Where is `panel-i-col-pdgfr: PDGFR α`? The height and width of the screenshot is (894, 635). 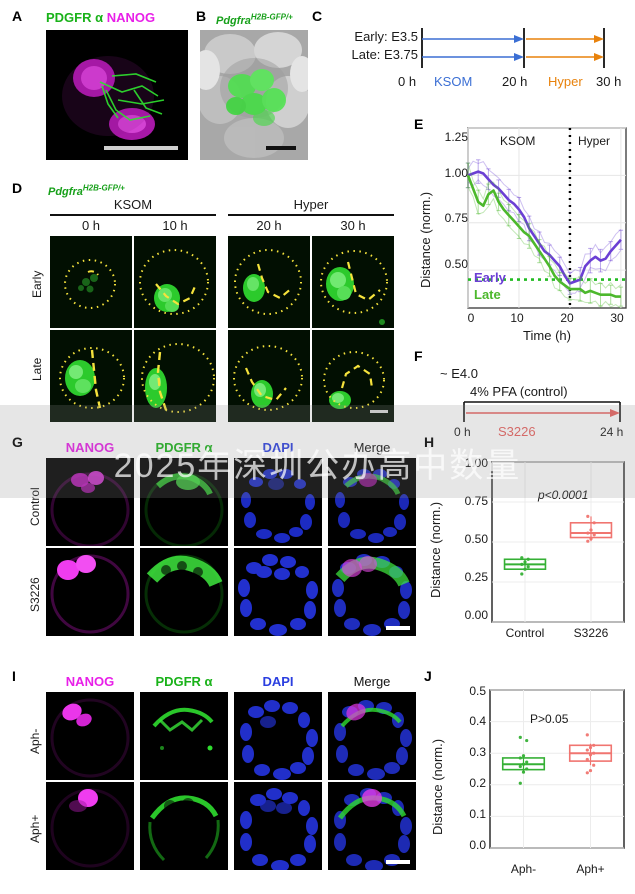 panel-i-col-pdgfr: PDGFR α is located at coordinates (184, 681).